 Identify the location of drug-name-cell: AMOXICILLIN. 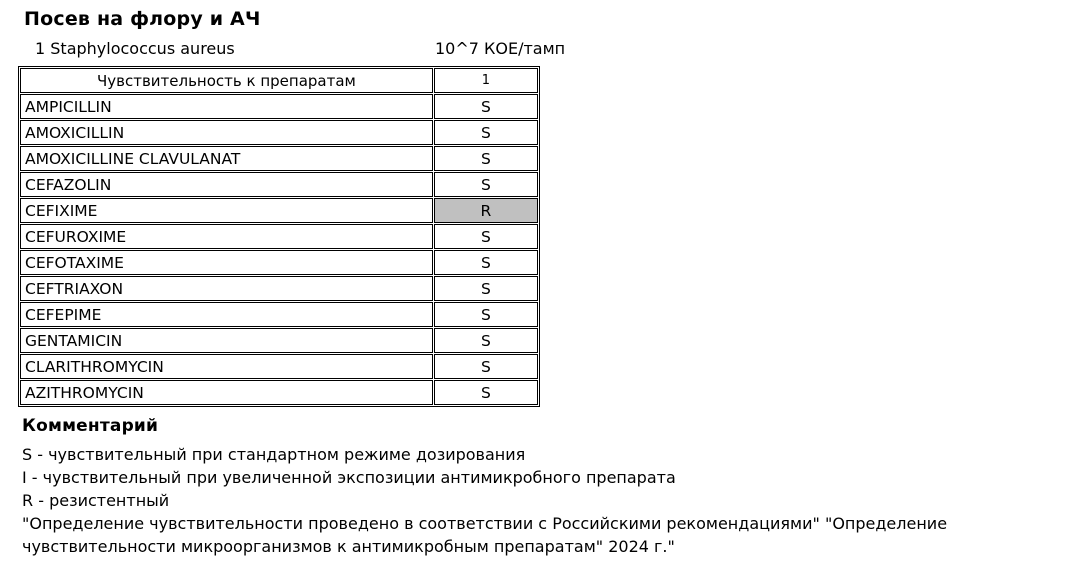
(226, 132).